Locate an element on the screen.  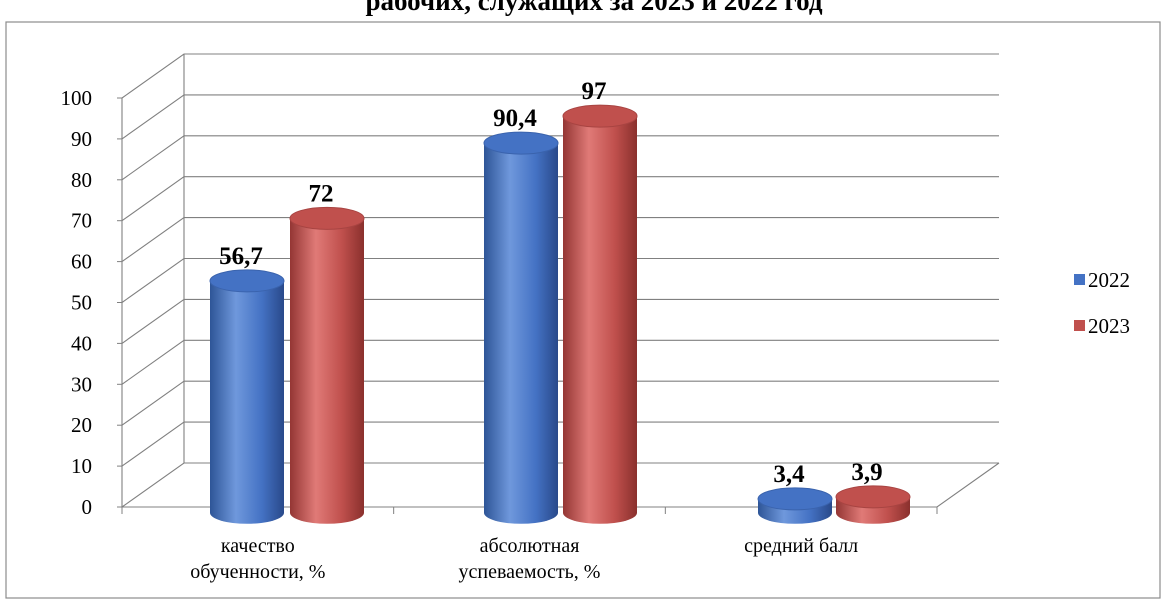
x-tick-label: абсолютная успеваемость, % is located at coordinates (530, 559).